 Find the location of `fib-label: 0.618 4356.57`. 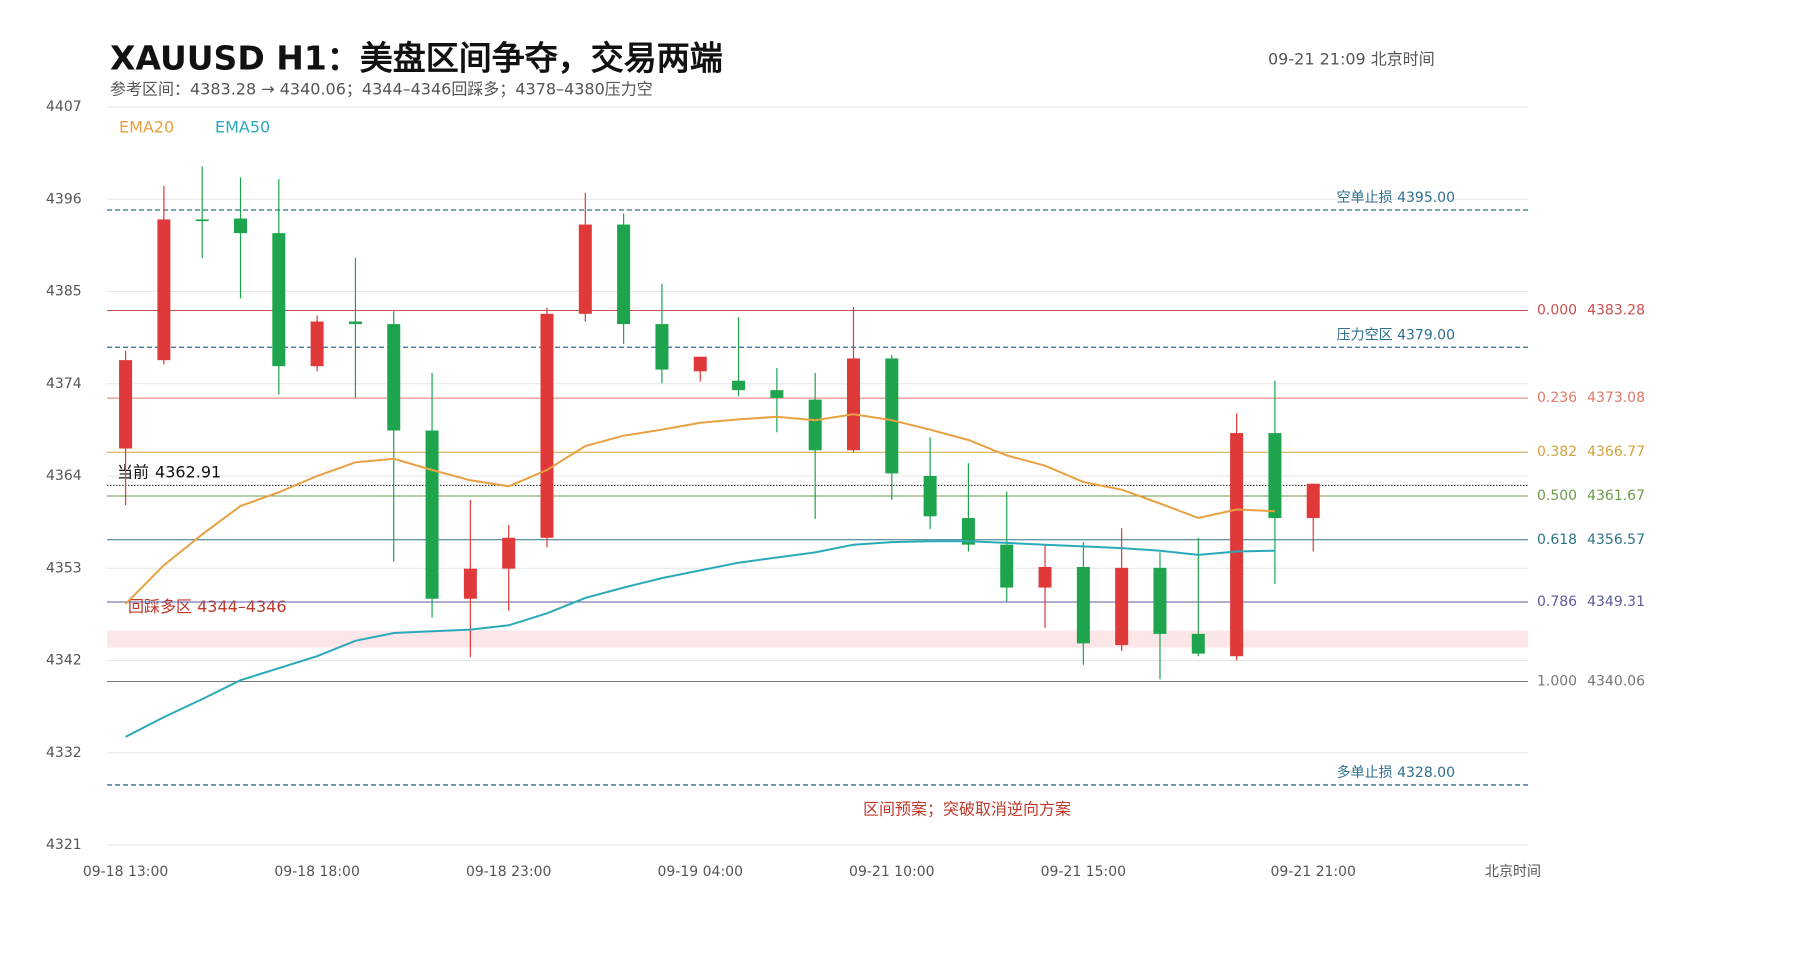

fib-label: 0.618 4356.57 is located at coordinates (1591, 540).